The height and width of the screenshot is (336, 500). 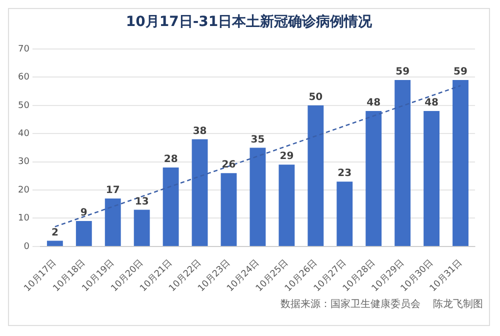 I want to click on y-tick-label: 70, so click(x=24, y=49).